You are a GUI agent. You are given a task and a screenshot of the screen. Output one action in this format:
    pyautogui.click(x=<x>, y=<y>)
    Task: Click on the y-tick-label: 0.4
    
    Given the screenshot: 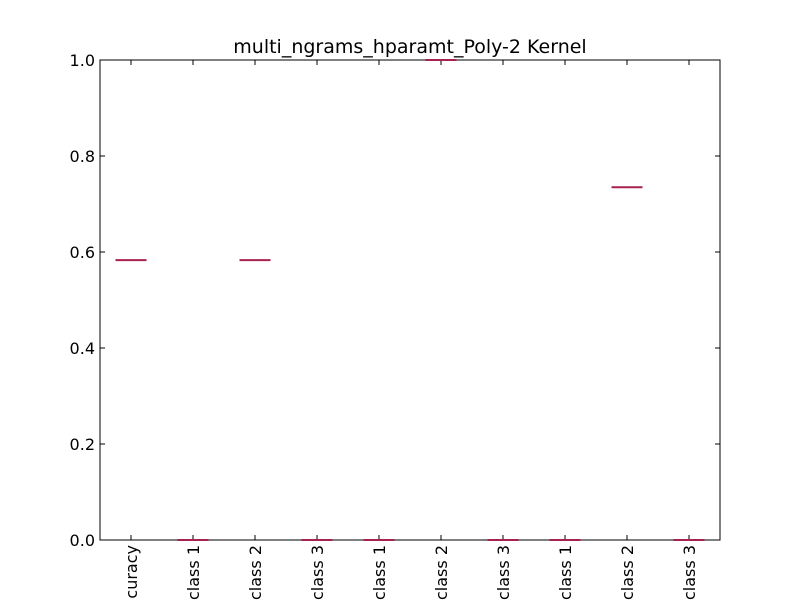 What is the action you would take?
    pyautogui.click(x=82, y=348)
    